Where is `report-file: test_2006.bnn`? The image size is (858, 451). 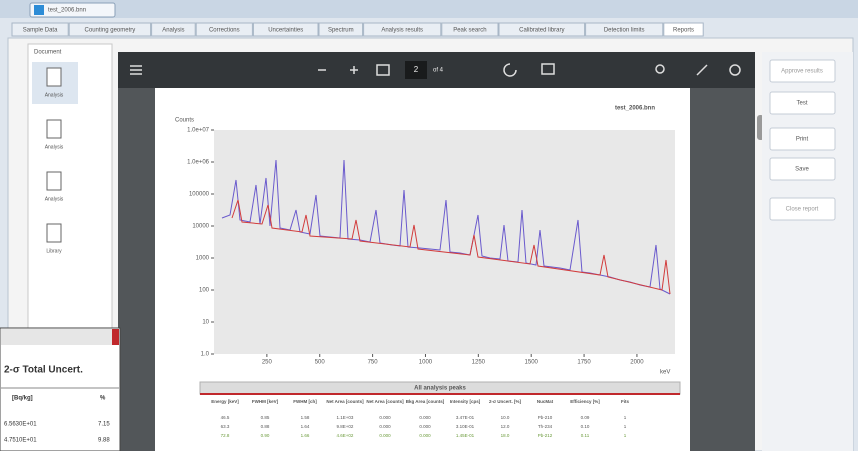 report-file: test_2006.bnn is located at coordinates (635, 109).